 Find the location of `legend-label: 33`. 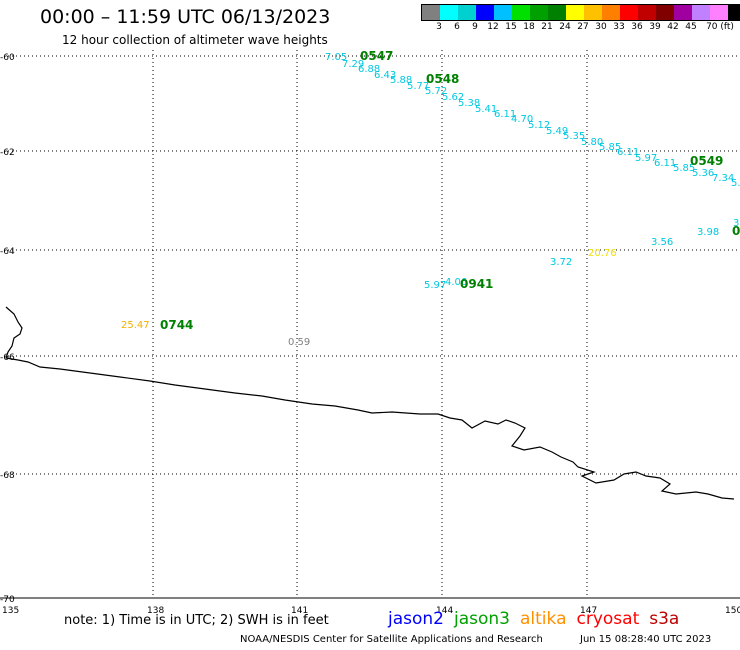

legend-label: 33 is located at coordinates (619, 27).